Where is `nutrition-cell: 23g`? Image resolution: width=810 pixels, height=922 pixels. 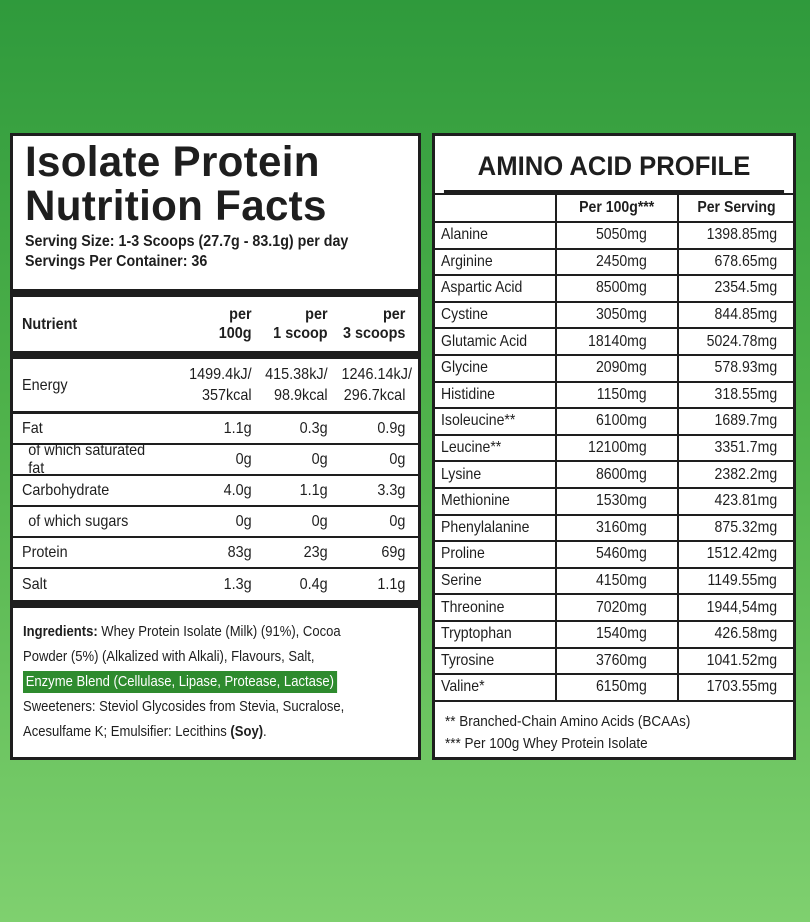 nutrition-cell: 23g is located at coordinates (315, 552).